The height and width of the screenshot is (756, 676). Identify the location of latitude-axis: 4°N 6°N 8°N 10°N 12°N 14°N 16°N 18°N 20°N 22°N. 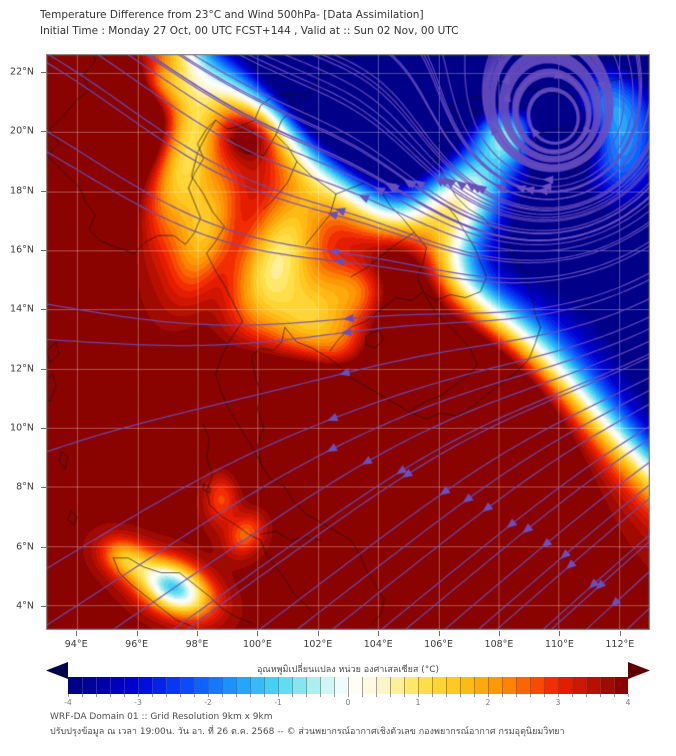
(23, 342).